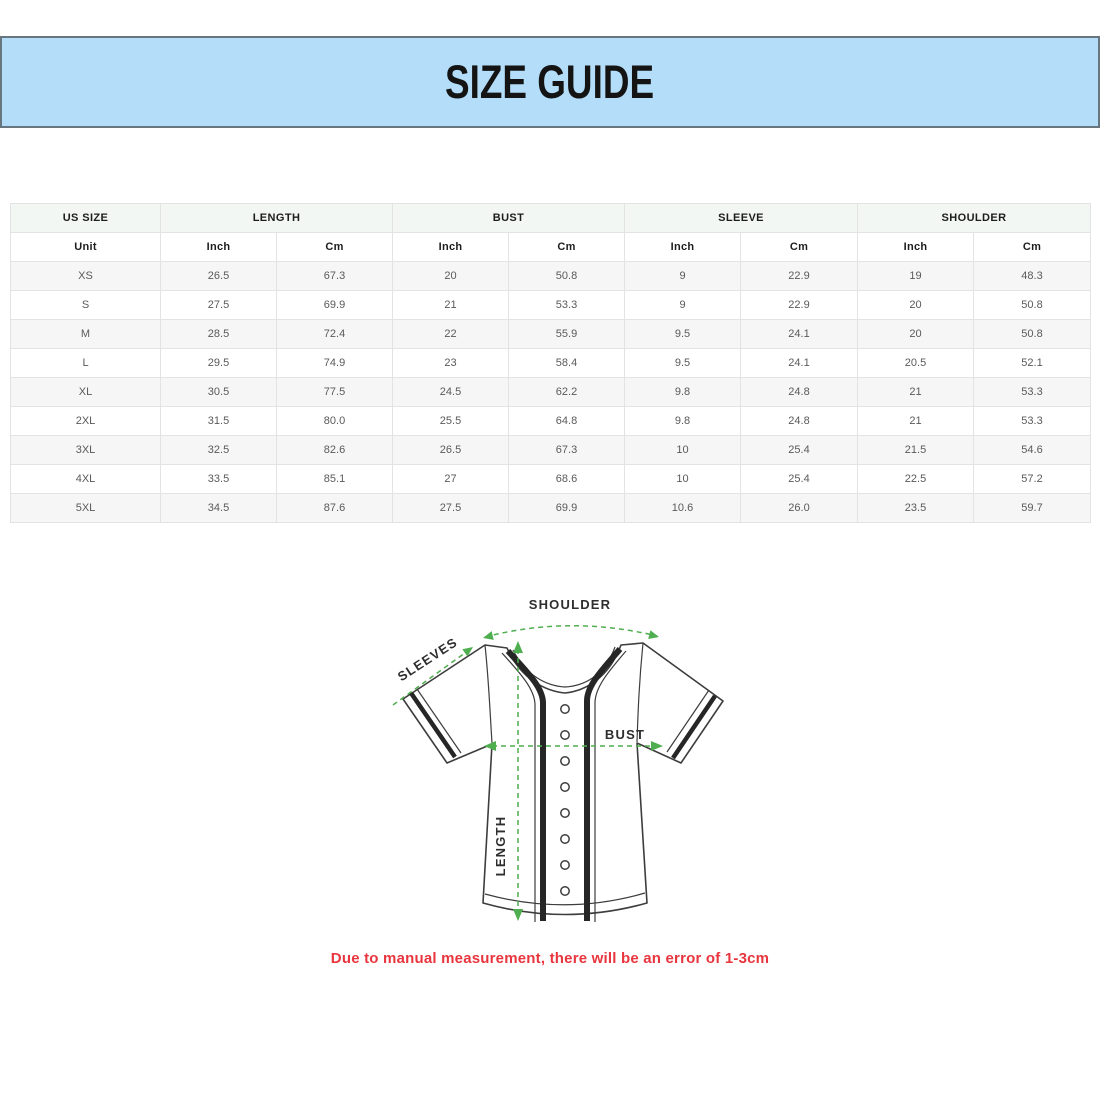 Image resolution: width=1100 pixels, height=1100 pixels. Describe the element at coordinates (276, 218) in the screenshot. I see `column-header-length: LENGTH` at that location.